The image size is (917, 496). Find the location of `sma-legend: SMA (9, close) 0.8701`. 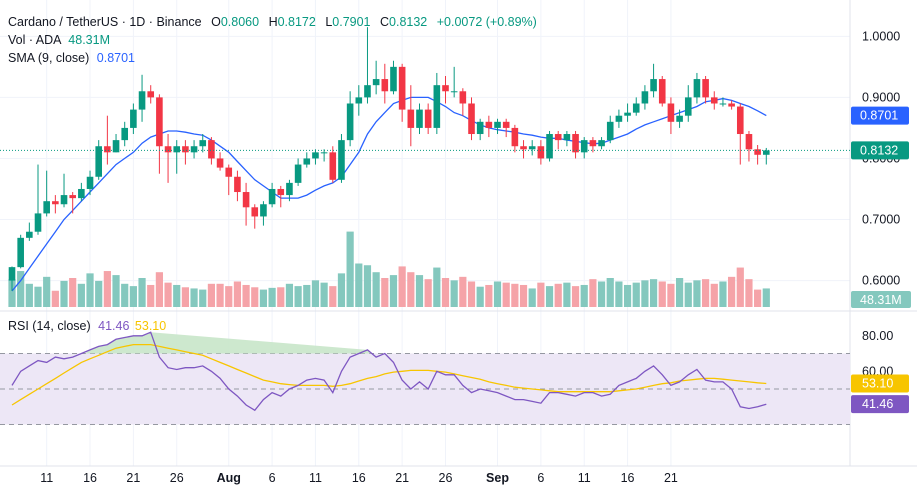

sma-legend: SMA (9, close) 0.8701 is located at coordinates (71, 58).